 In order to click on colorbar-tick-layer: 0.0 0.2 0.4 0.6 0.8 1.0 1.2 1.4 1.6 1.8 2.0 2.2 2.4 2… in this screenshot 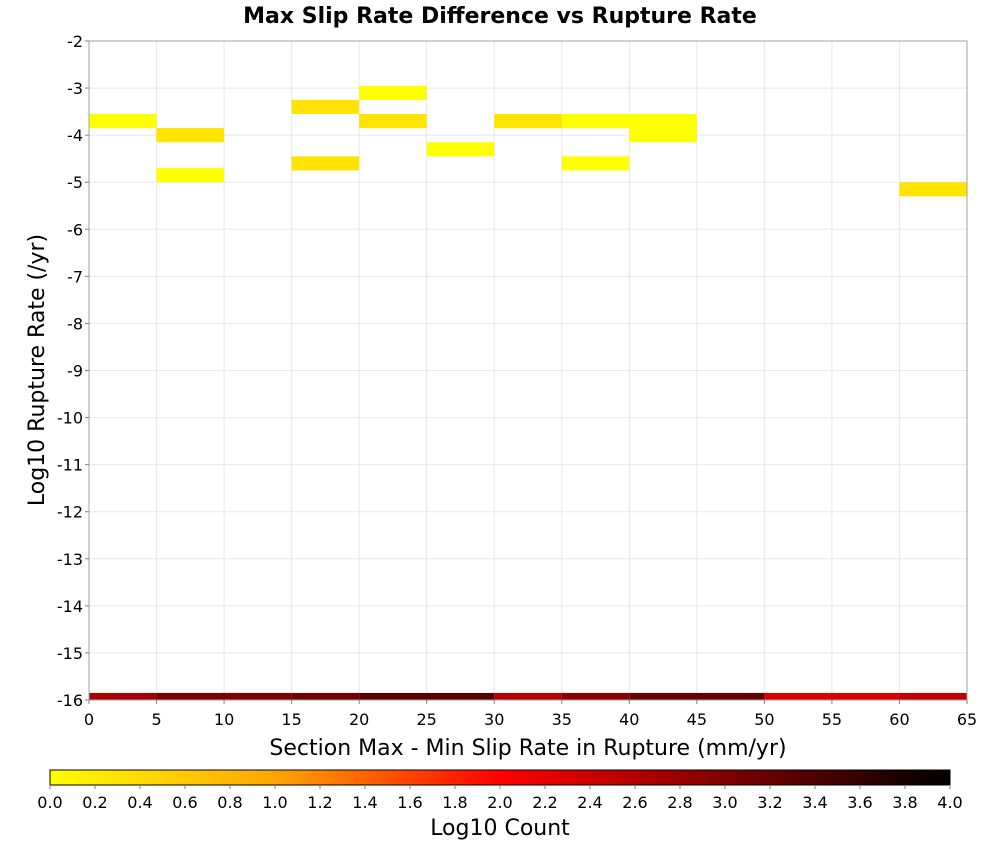, I will do `click(500, 798)`.